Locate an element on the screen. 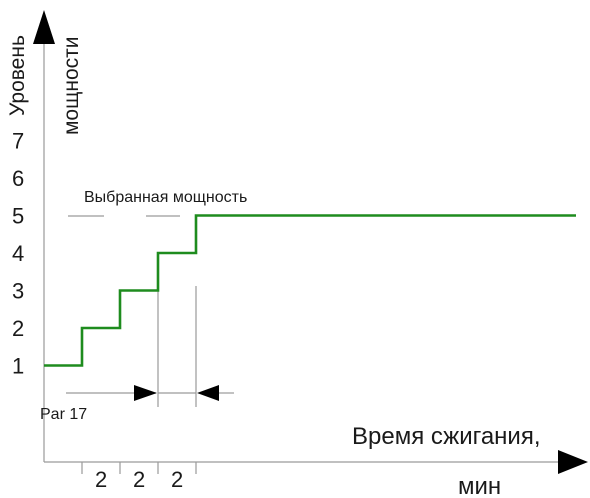 This screenshot has height=498, width=590. y-tick-label: 7 is located at coordinates (18, 141).